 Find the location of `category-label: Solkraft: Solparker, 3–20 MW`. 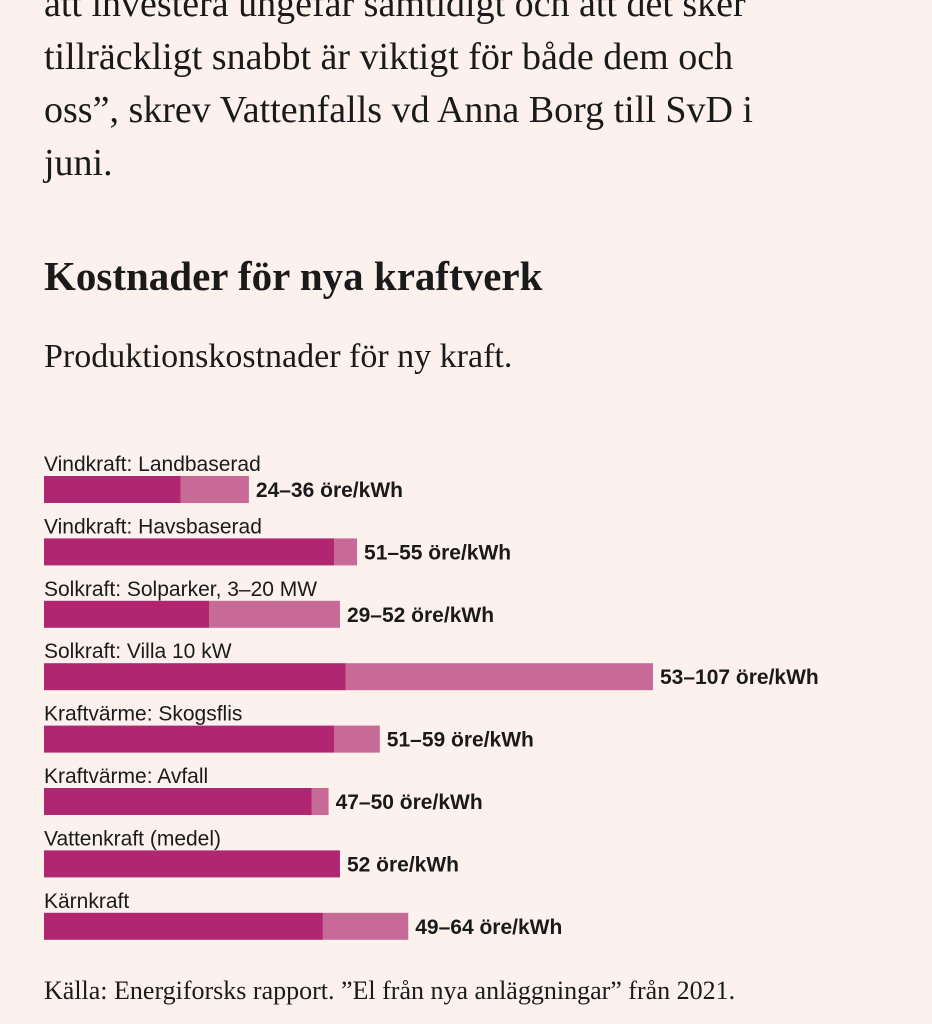

category-label: Solkraft: Solparker, 3–20 MW is located at coordinates (180, 589).